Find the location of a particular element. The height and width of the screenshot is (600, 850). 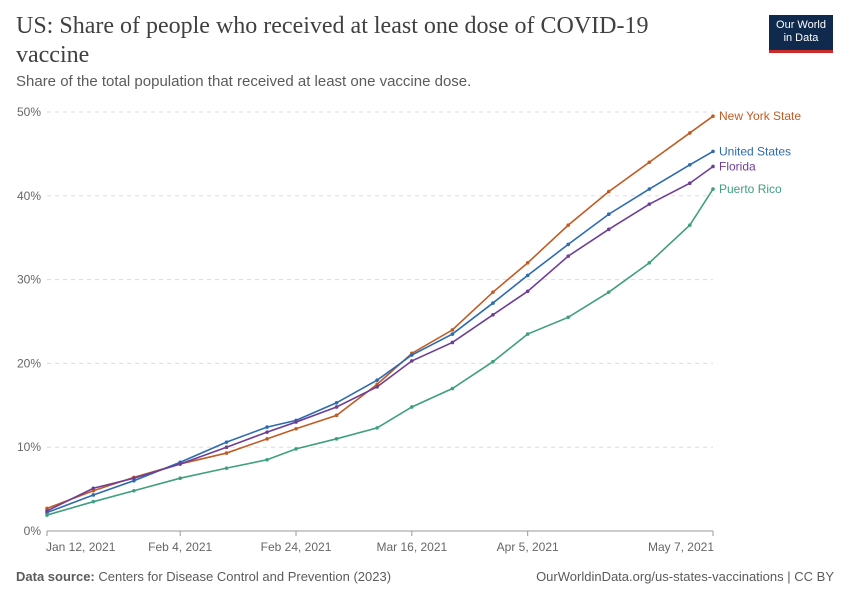

x-tick-label: Mar 16, 2021 is located at coordinates (411, 547).